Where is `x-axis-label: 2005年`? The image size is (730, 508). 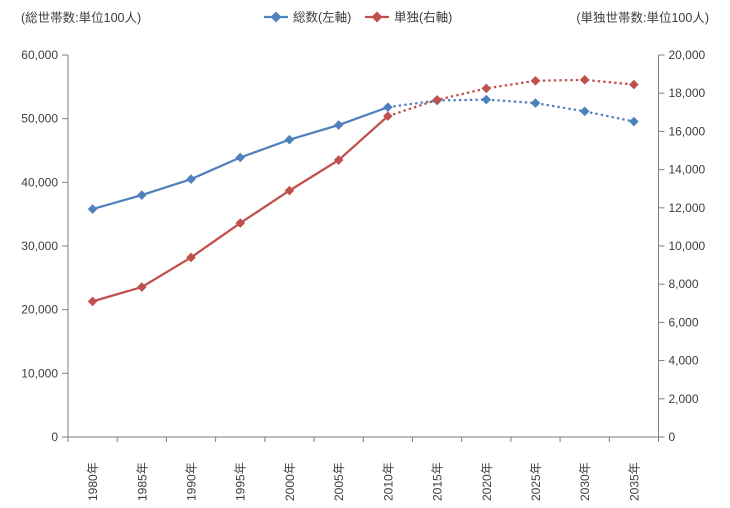
x-axis-label: 2005年 is located at coordinates (339, 481).